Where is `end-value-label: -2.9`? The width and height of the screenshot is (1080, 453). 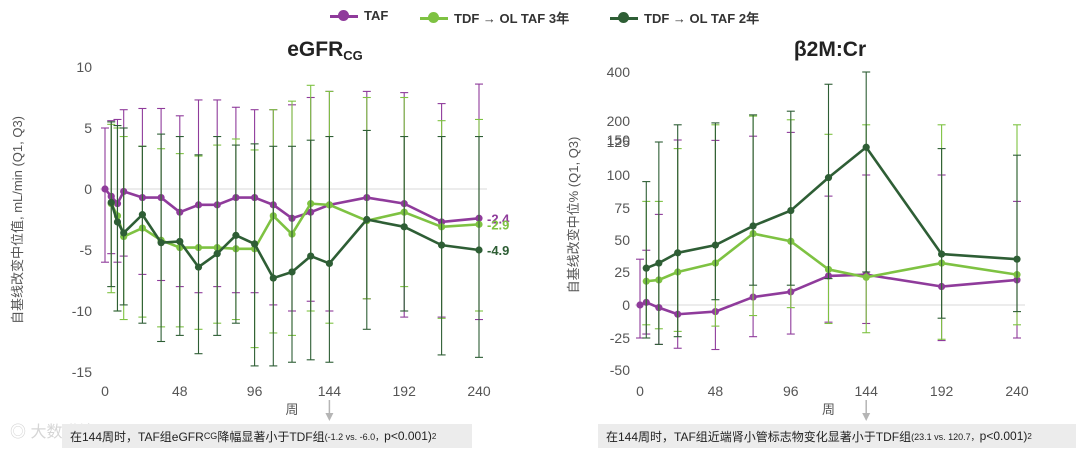 end-value-label: -2.9 is located at coordinates (498, 224).